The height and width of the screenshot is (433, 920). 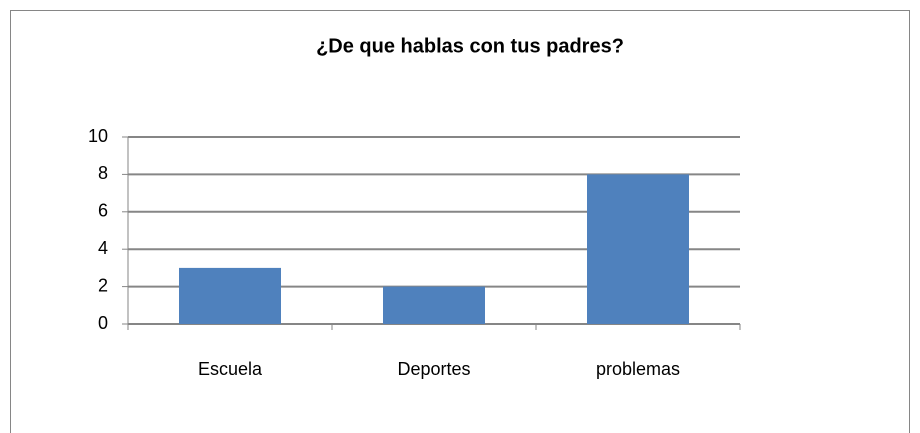 I want to click on y-tick-label: 6, so click(x=103, y=211).